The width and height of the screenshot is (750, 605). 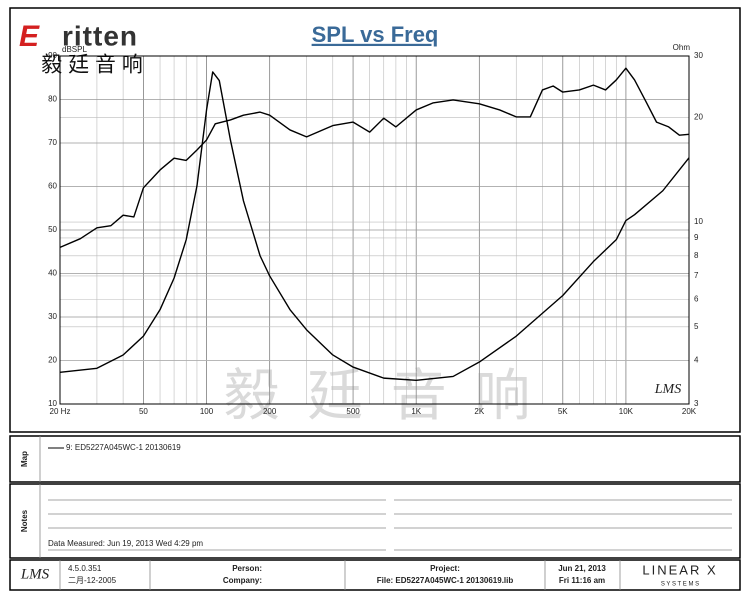 I want to click on y-tick-label: 70, so click(x=52, y=142).